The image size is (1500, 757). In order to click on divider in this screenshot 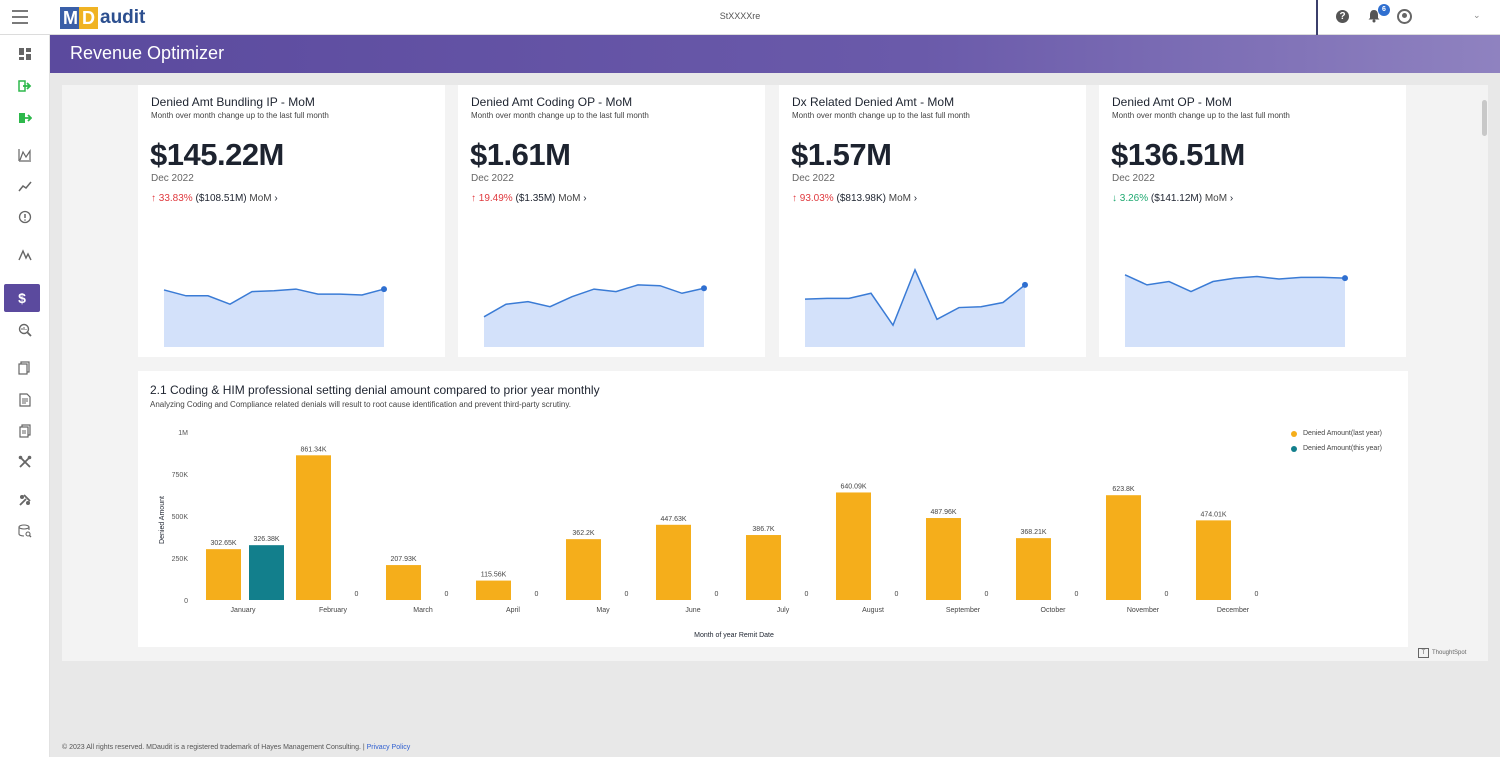, I will do `click(1317, 17)`.